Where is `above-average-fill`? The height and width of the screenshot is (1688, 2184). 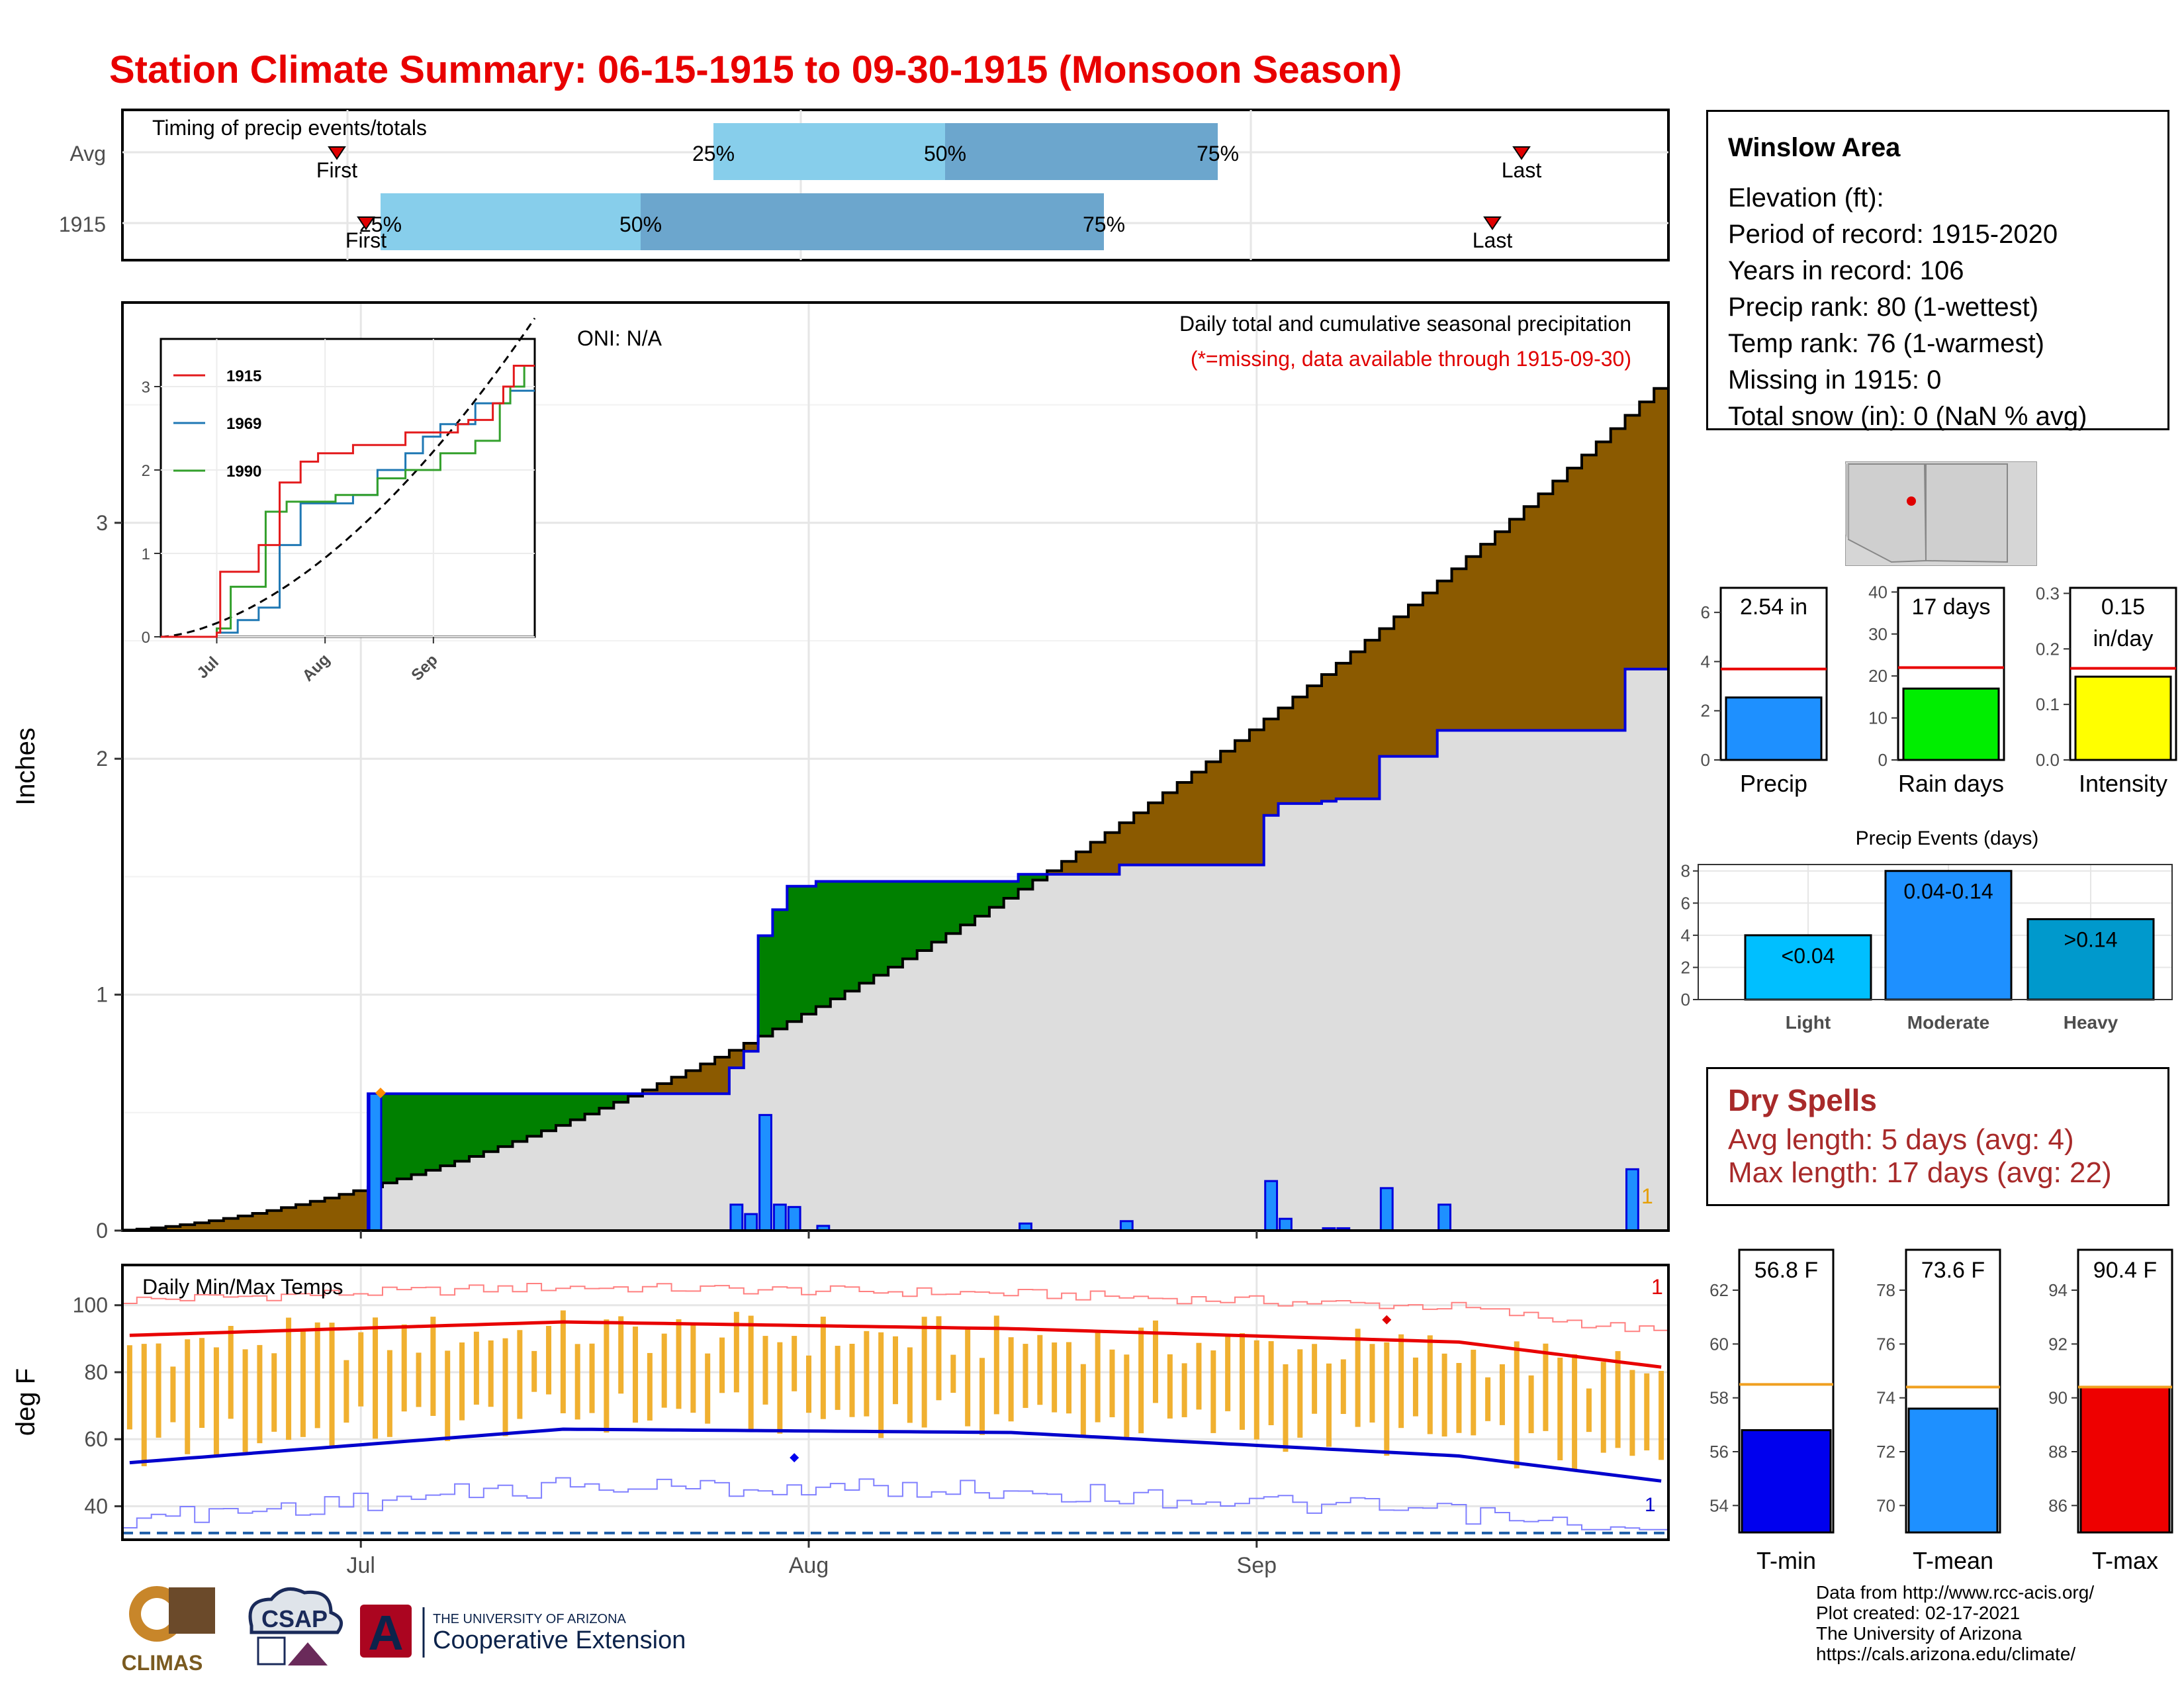 above-average-fill is located at coordinates (708, 1031).